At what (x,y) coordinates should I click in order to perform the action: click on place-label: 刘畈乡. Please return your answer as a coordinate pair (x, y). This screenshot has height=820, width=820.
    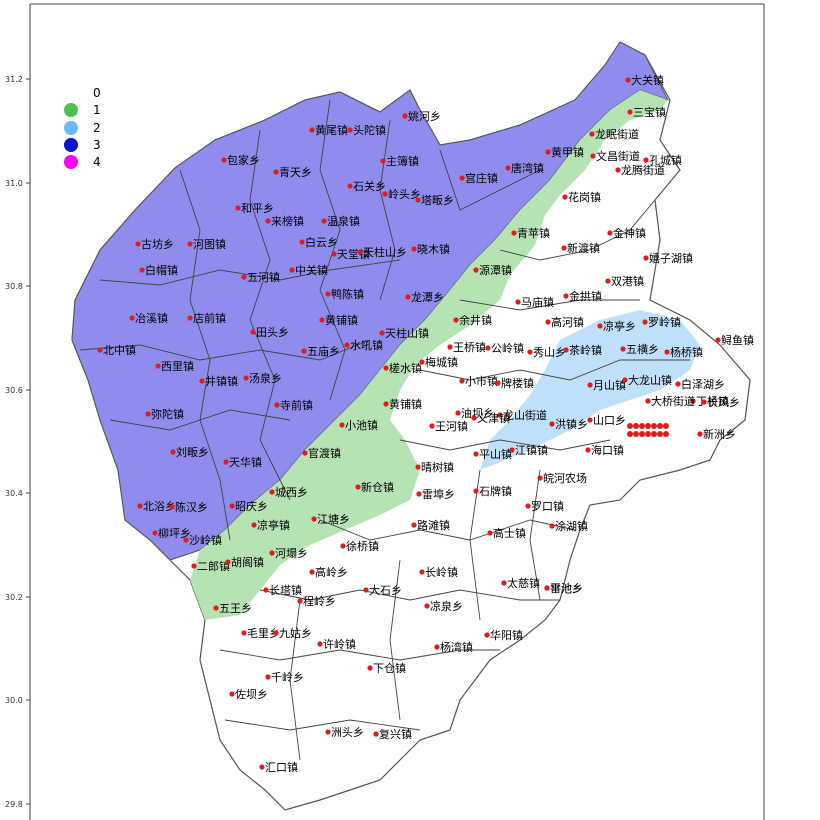
    Looking at the image, I should click on (192, 452).